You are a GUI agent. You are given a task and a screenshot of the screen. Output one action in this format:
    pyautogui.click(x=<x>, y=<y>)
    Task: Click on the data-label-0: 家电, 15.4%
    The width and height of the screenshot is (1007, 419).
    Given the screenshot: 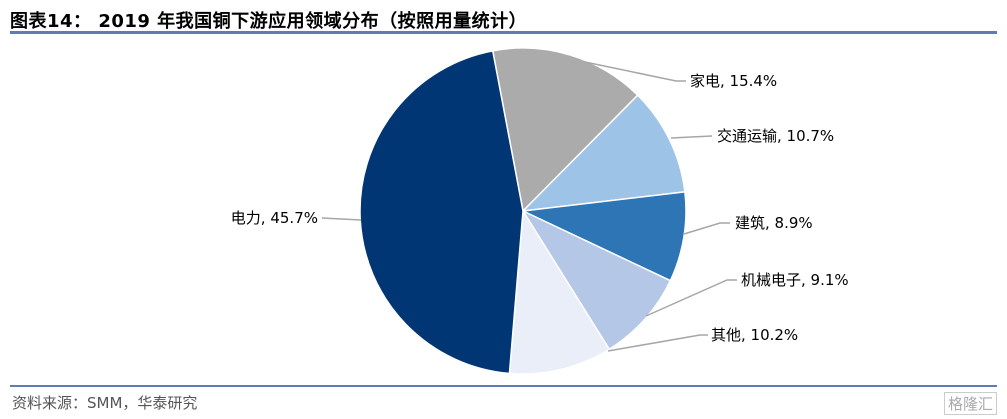 What is the action you would take?
    pyautogui.click(x=733, y=81)
    